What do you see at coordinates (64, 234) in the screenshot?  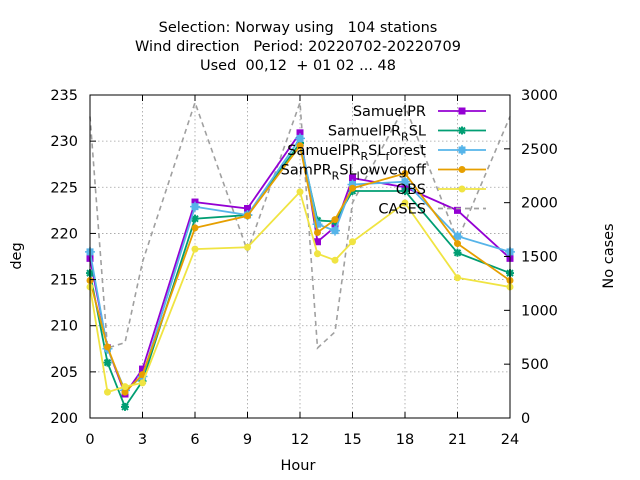 I see `y-tick-label: 220` at bounding box center [64, 234].